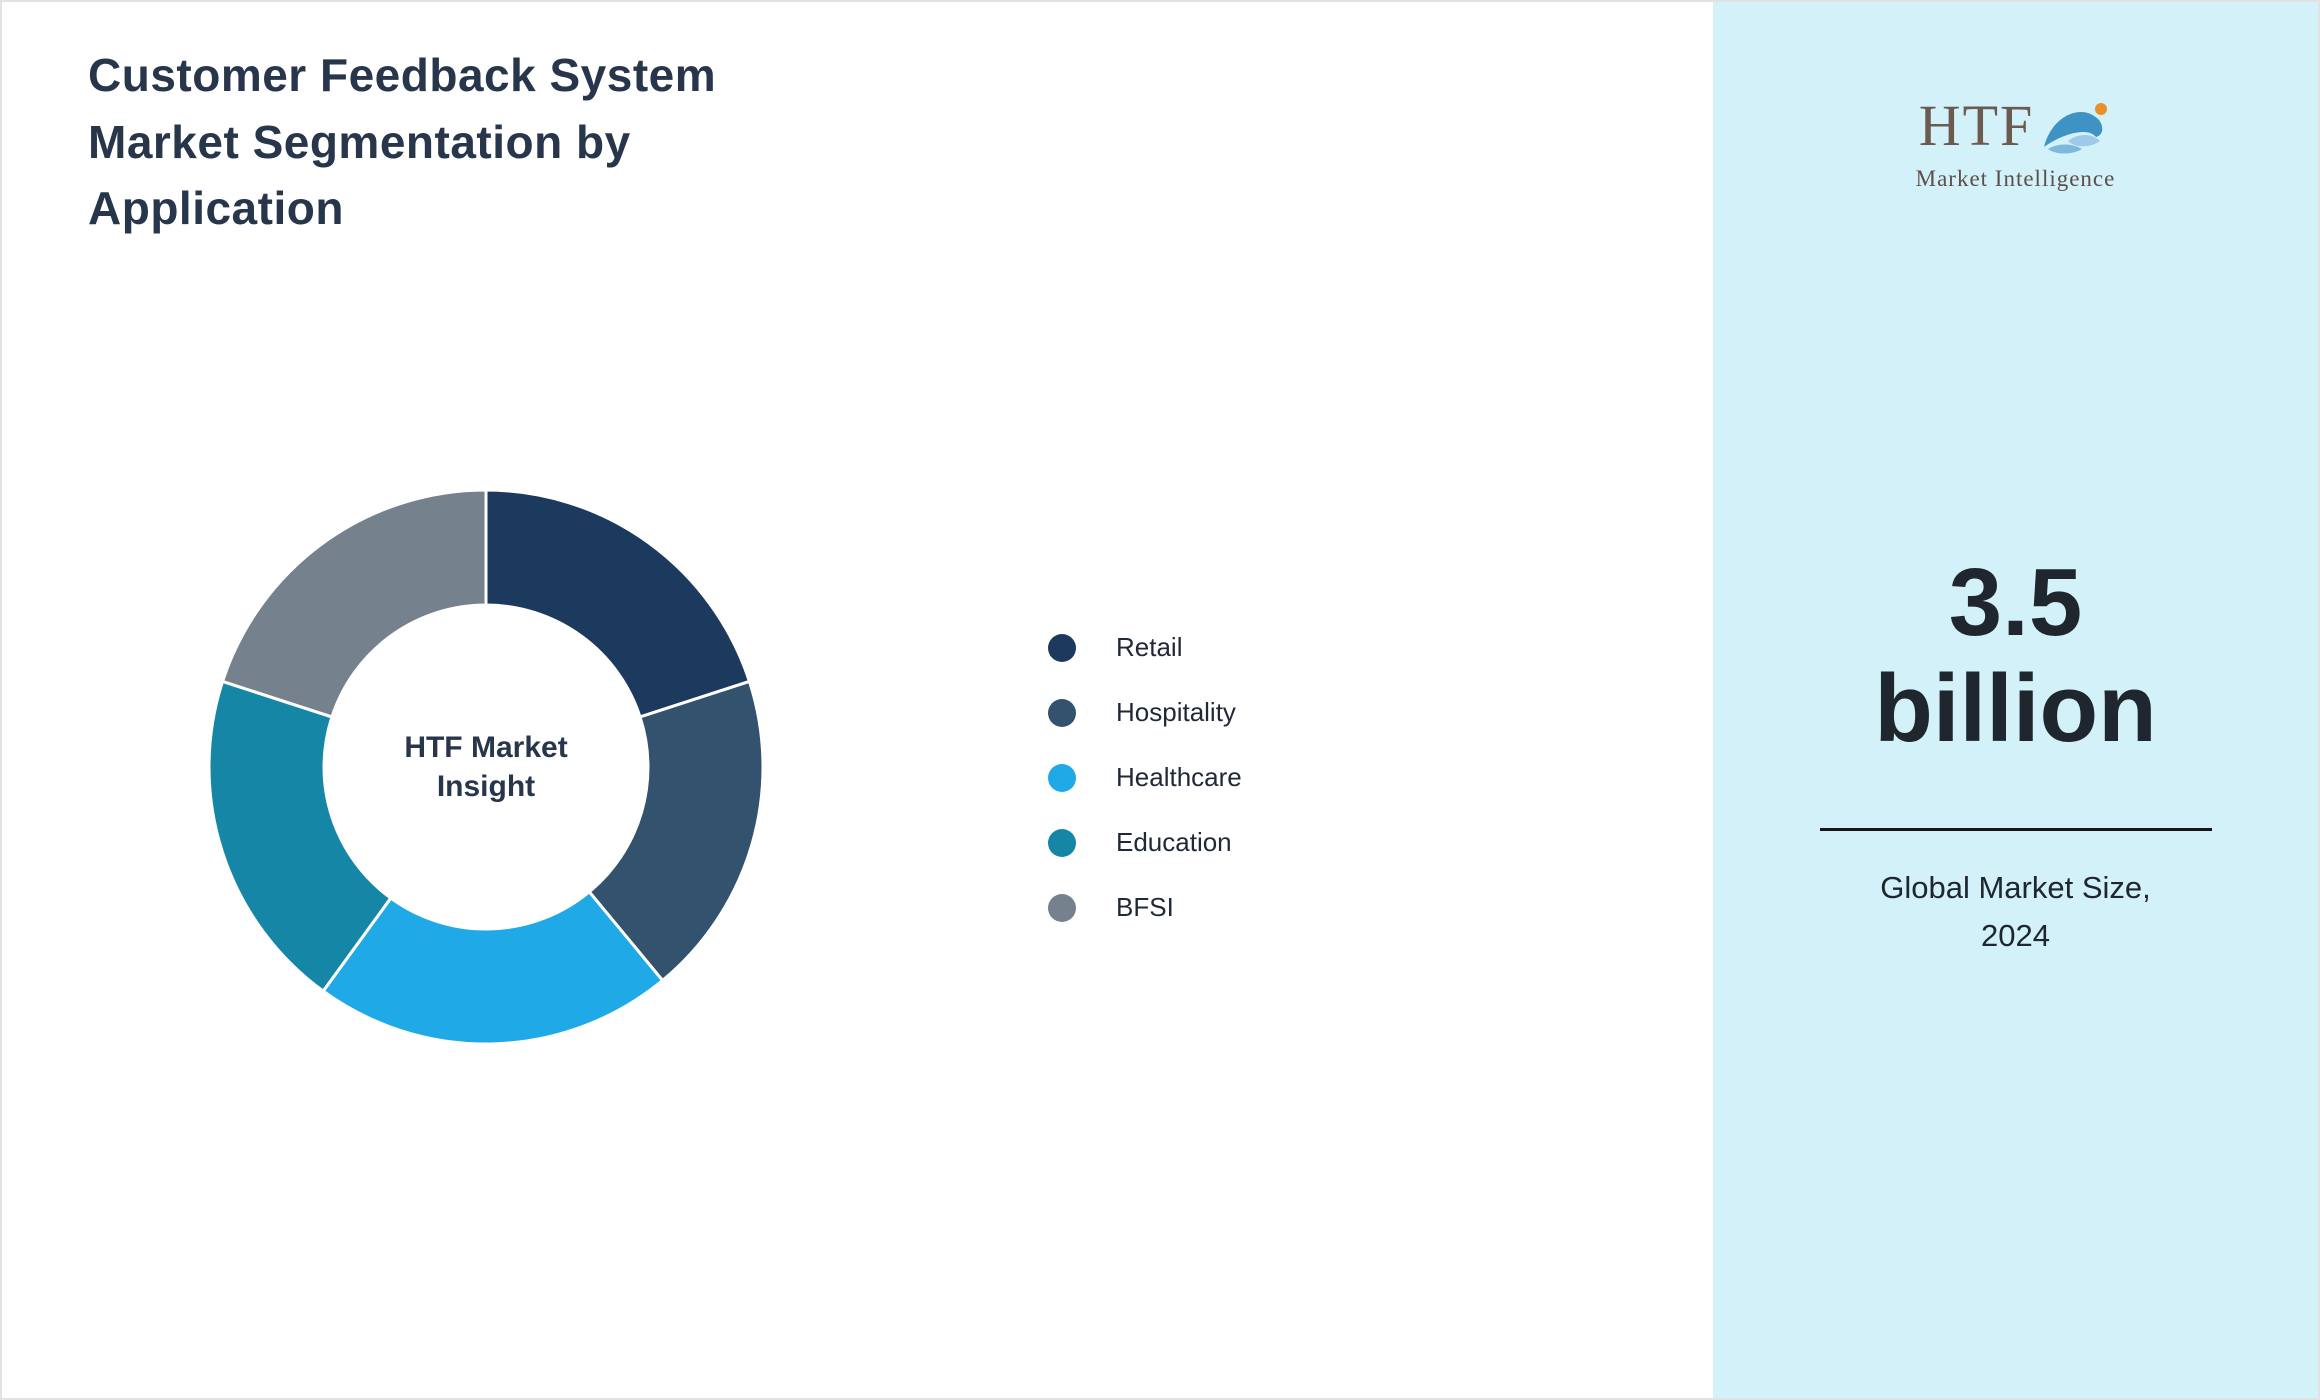  What do you see at coordinates (1176, 712) in the screenshot?
I see `legend-label: Hospitality` at bounding box center [1176, 712].